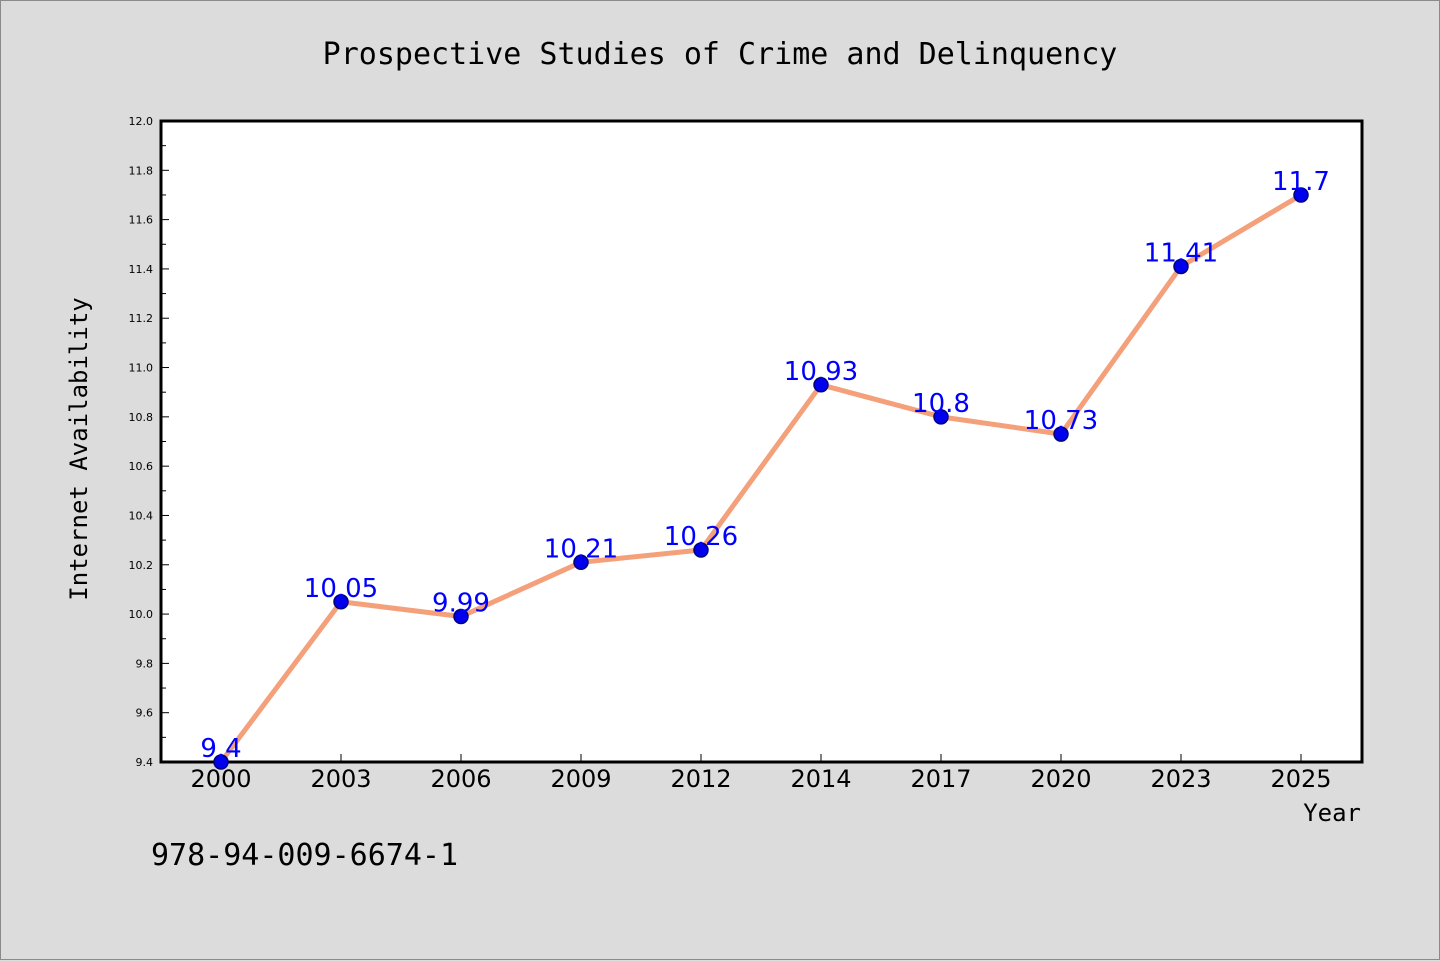 The height and width of the screenshot is (961, 1440). What do you see at coordinates (940, 779) in the screenshot?
I see `x-tick-label: 2017` at bounding box center [940, 779].